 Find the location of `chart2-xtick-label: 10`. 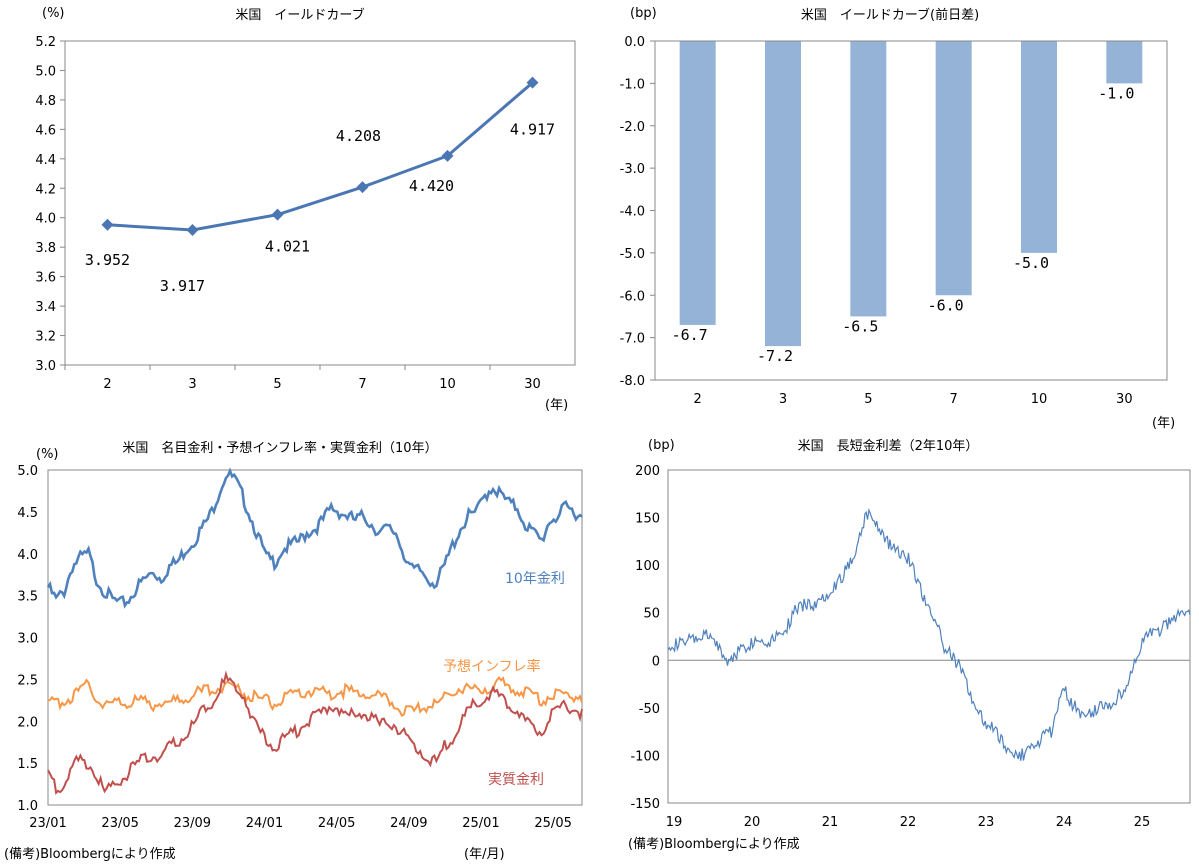

chart2-xtick-label: 10 is located at coordinates (1039, 399).